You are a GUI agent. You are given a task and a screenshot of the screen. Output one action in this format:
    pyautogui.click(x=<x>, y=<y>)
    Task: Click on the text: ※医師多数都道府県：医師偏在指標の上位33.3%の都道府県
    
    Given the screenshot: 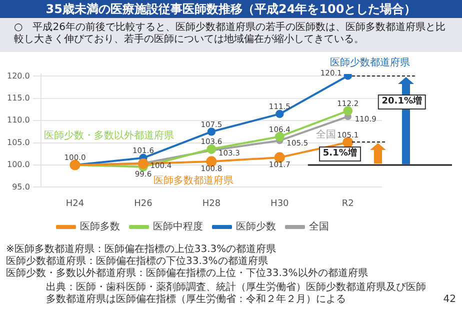 What is the action you would take?
    pyautogui.click(x=142, y=250)
    